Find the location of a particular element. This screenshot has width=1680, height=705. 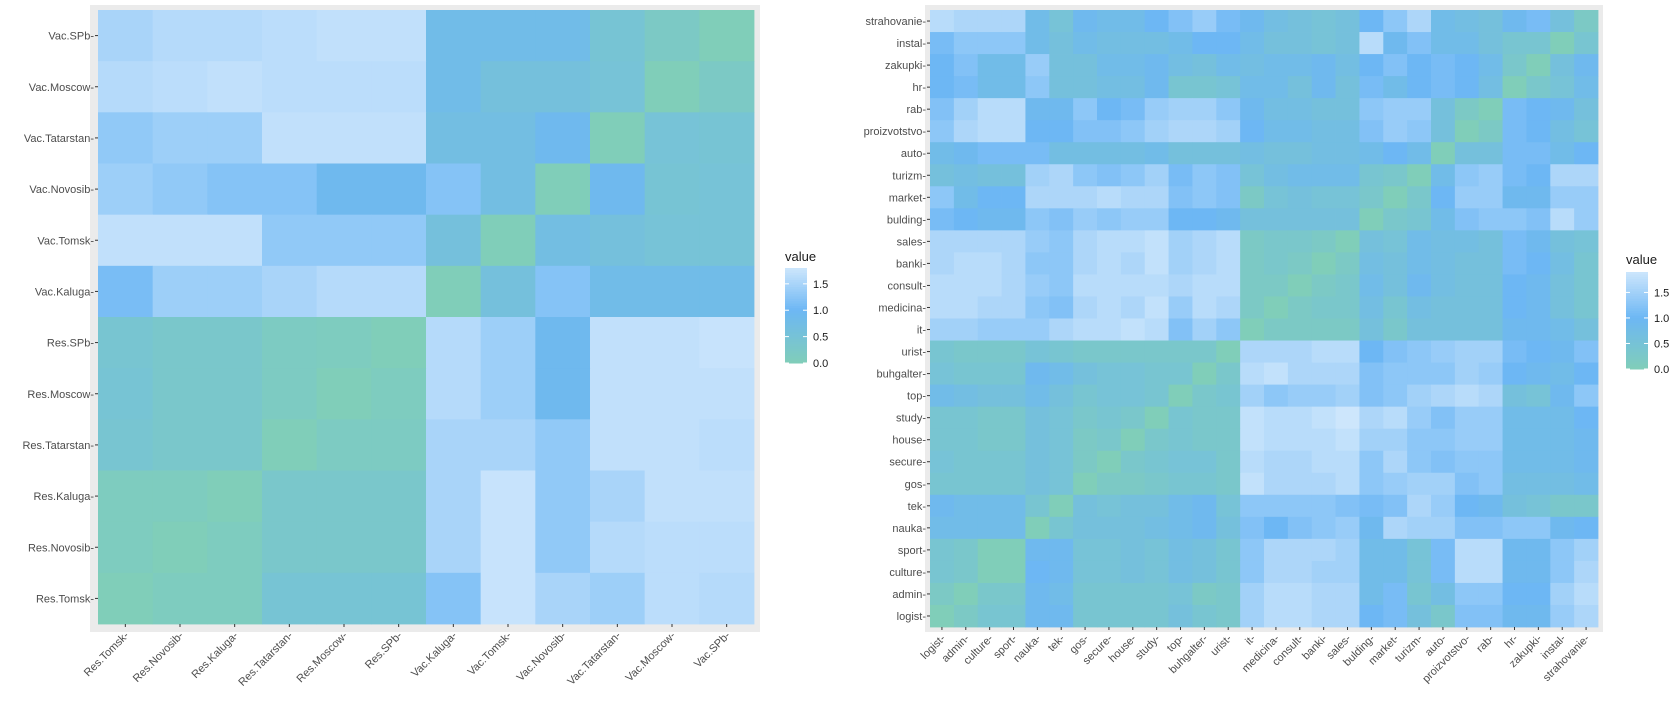

y-tick-label: banki- is located at coordinates (911, 264).